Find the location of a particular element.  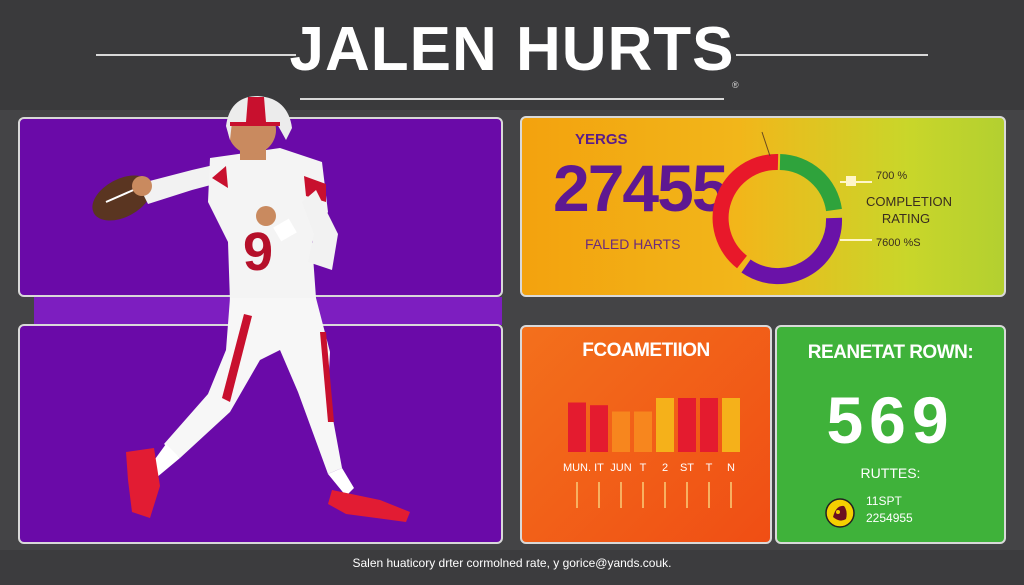

footer-band is located at coordinates (512, 567).